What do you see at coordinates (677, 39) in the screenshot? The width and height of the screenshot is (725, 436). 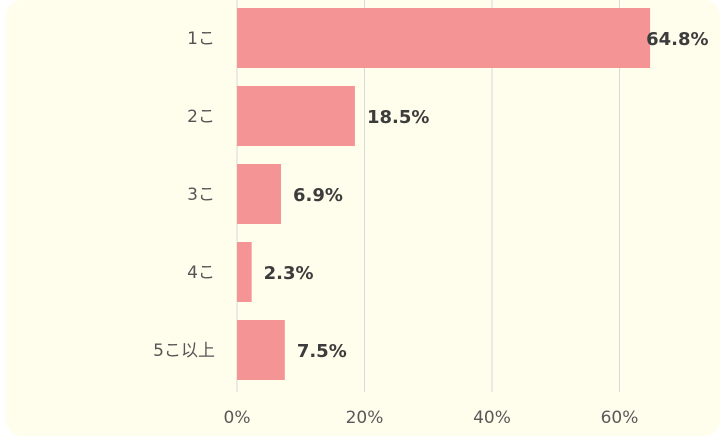 I see `value-label: 64.8%` at bounding box center [677, 39].